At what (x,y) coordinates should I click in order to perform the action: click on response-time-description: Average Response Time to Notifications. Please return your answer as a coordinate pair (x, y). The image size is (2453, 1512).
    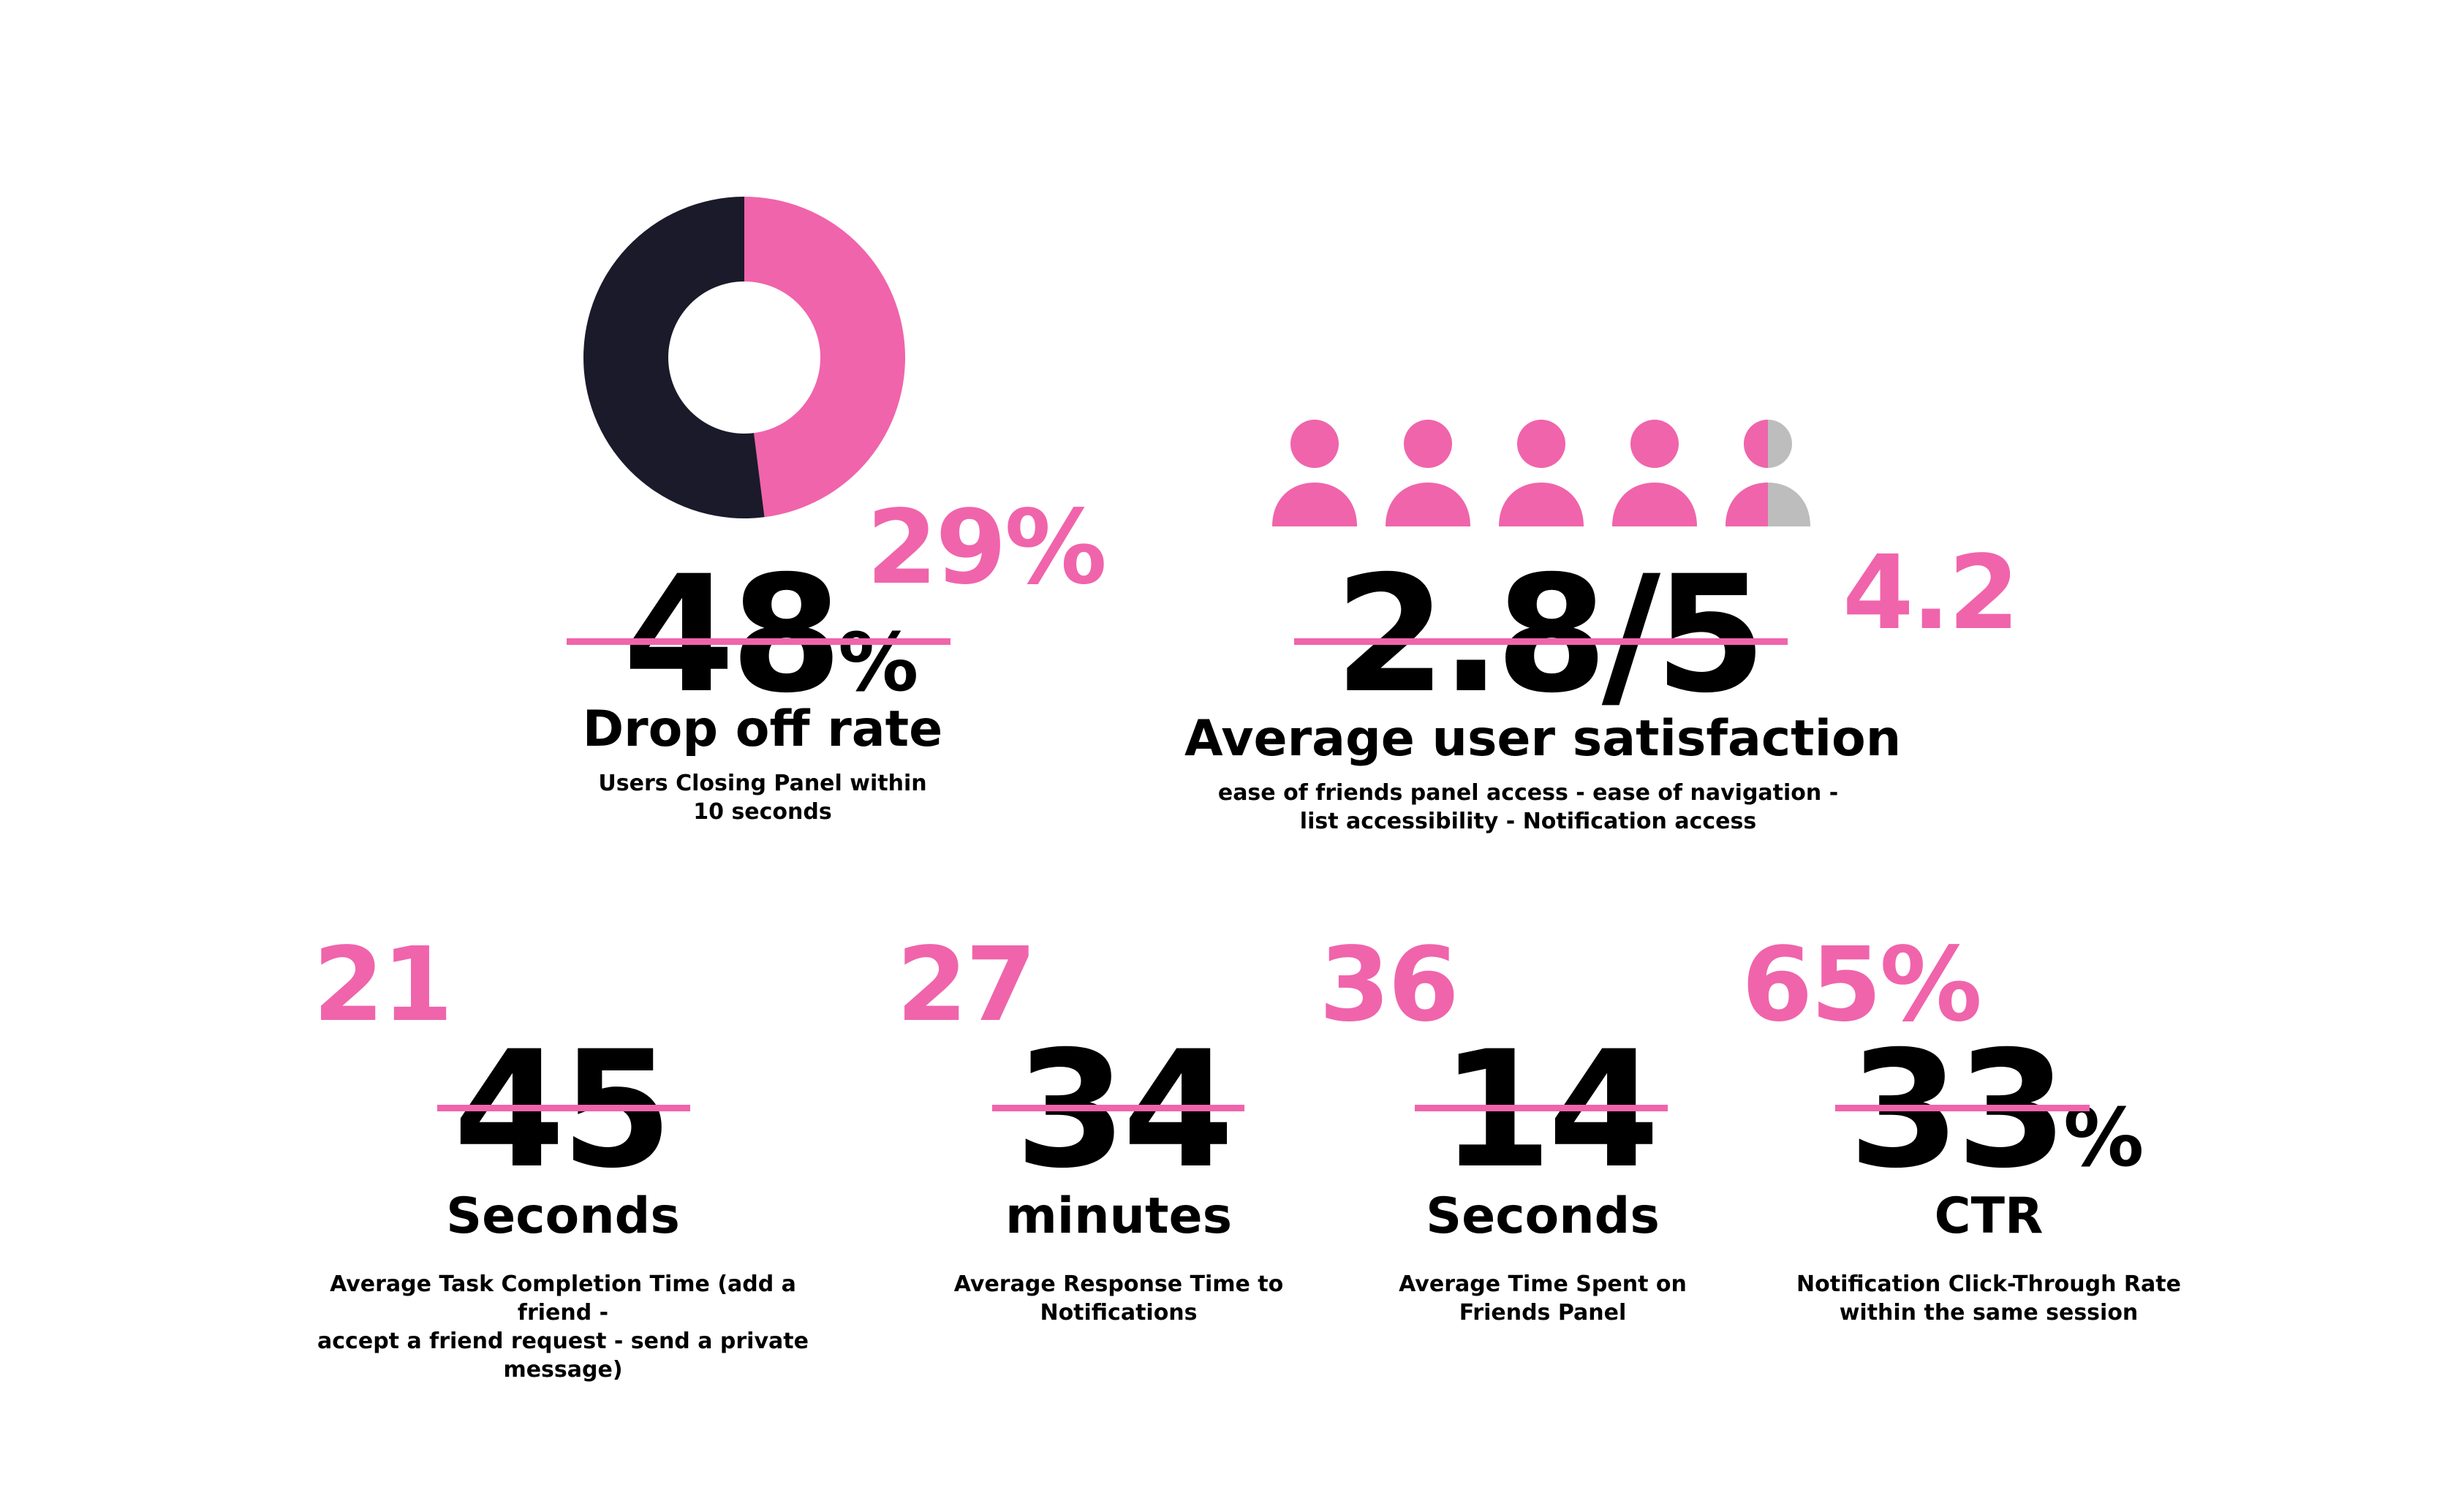
    Looking at the image, I should click on (1118, 1298).